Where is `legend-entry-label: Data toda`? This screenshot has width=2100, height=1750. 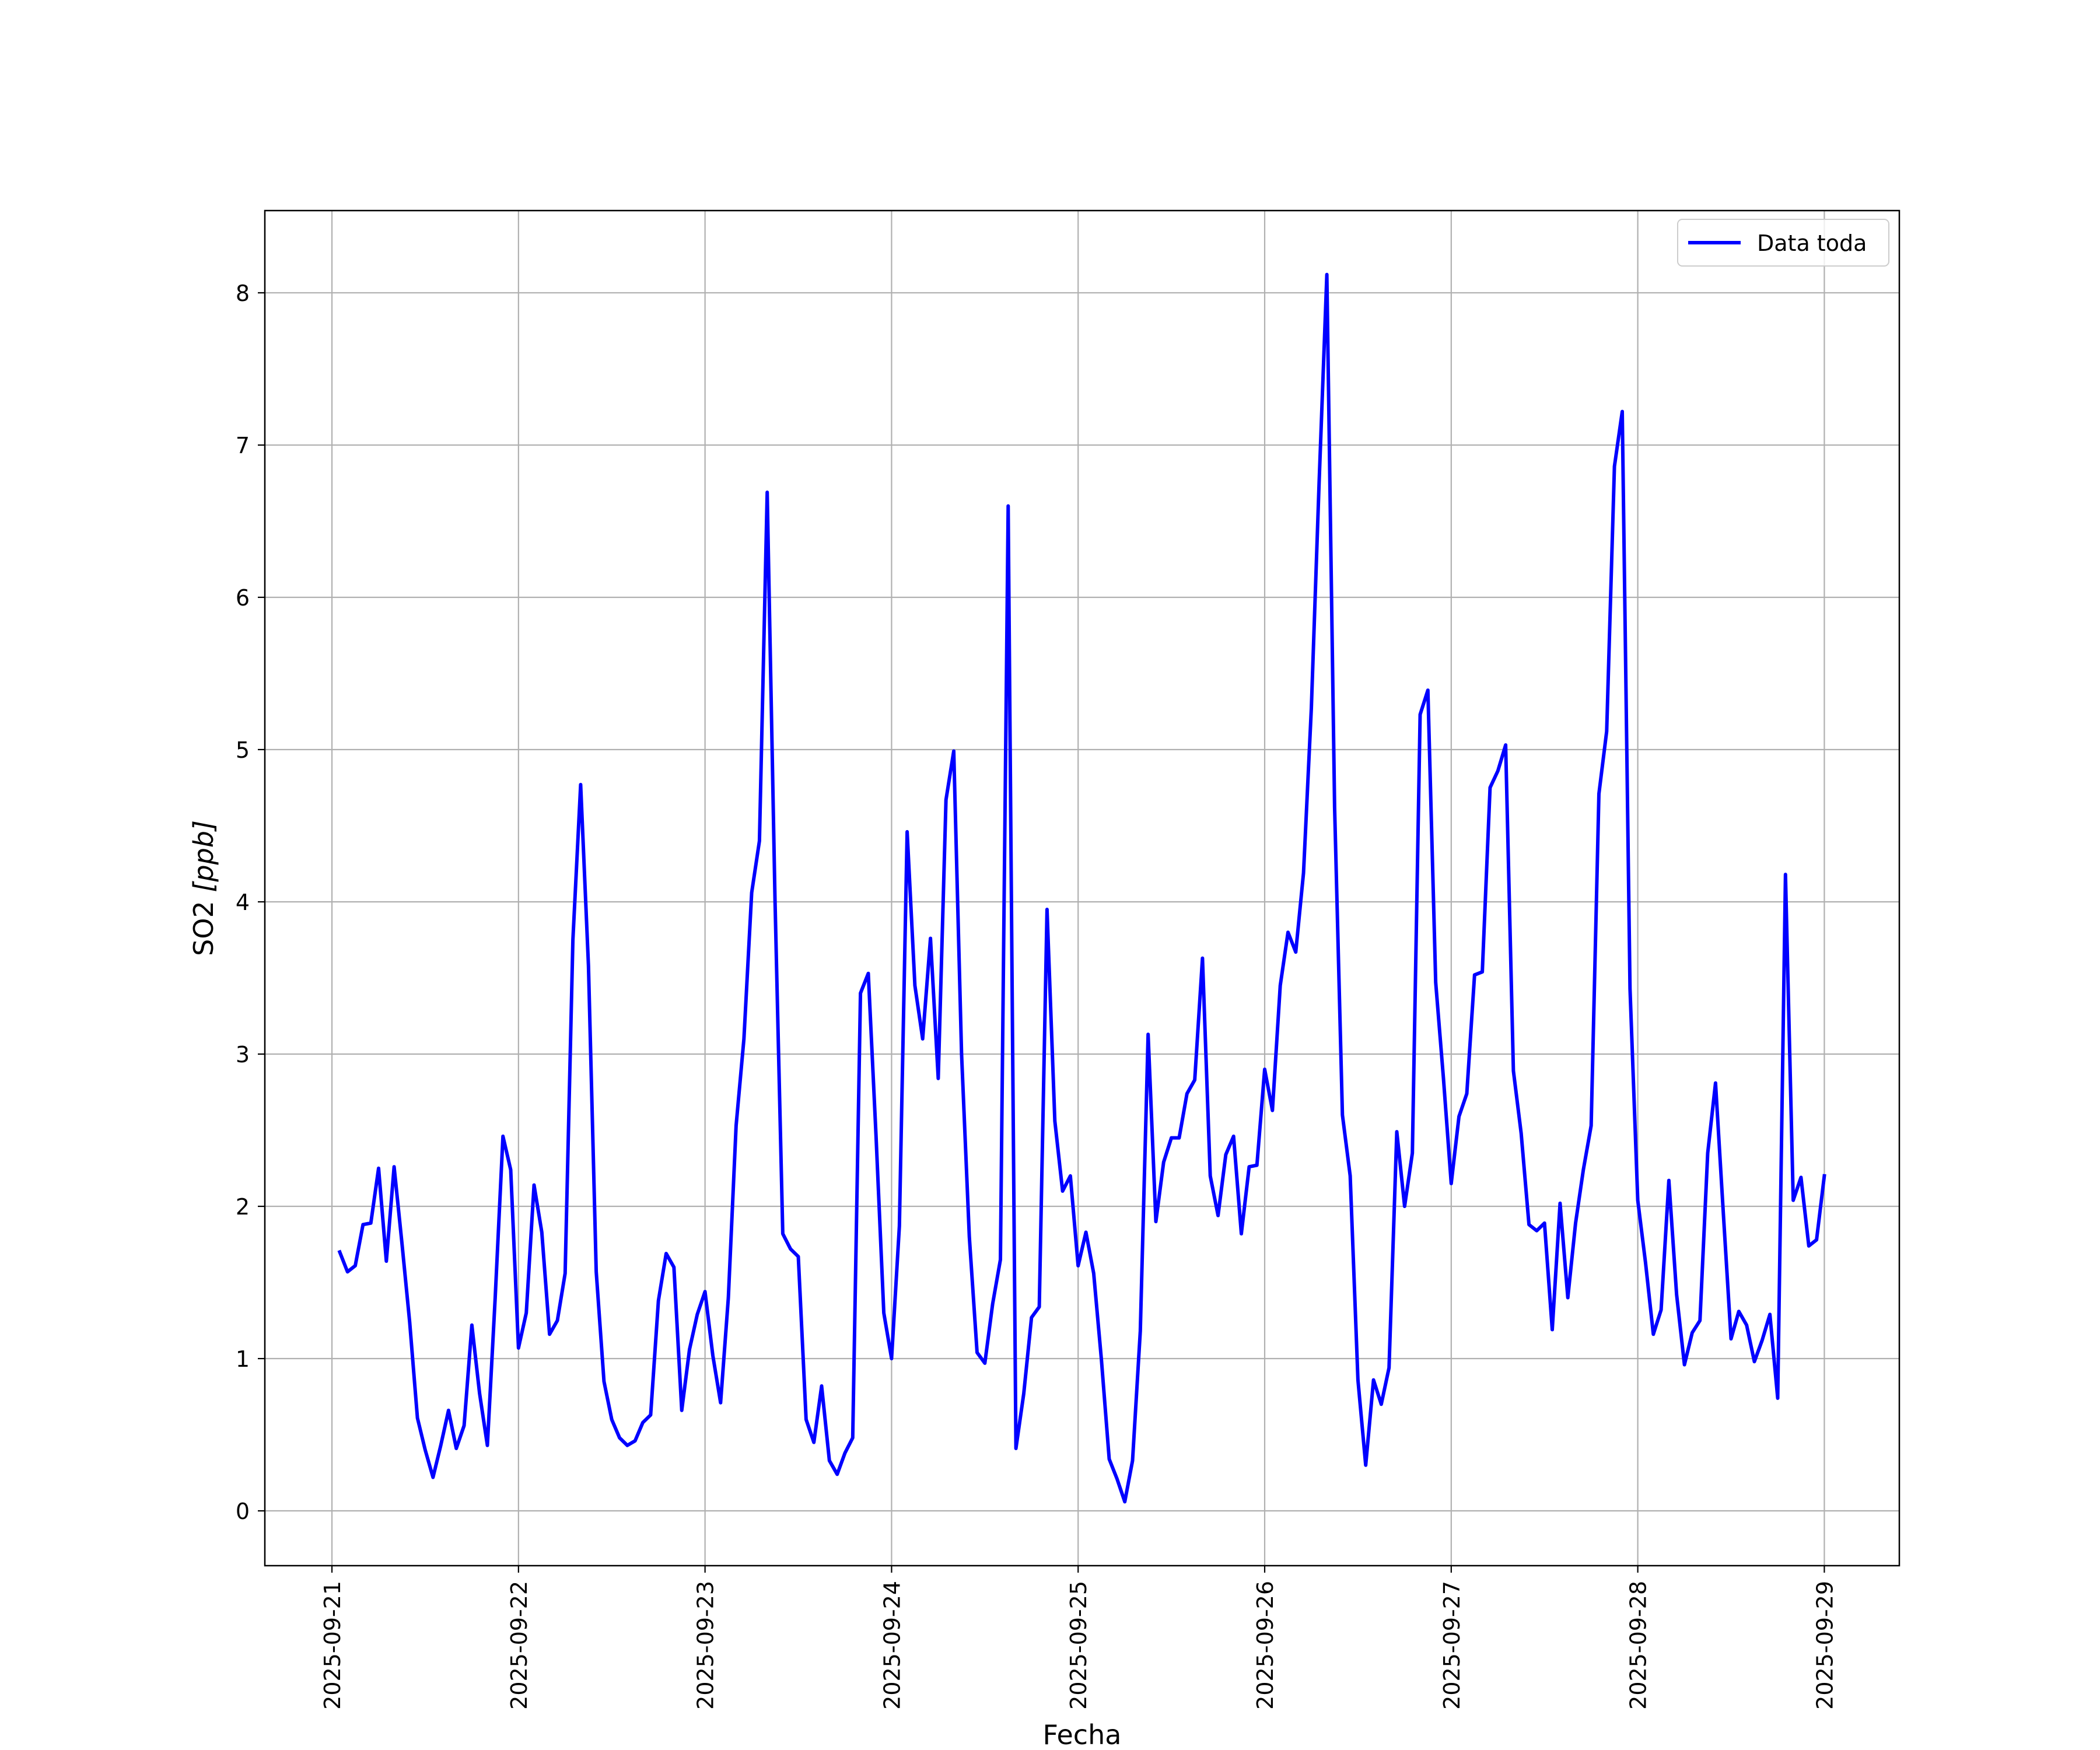
legend-entry-label: Data toda is located at coordinates (1812, 243).